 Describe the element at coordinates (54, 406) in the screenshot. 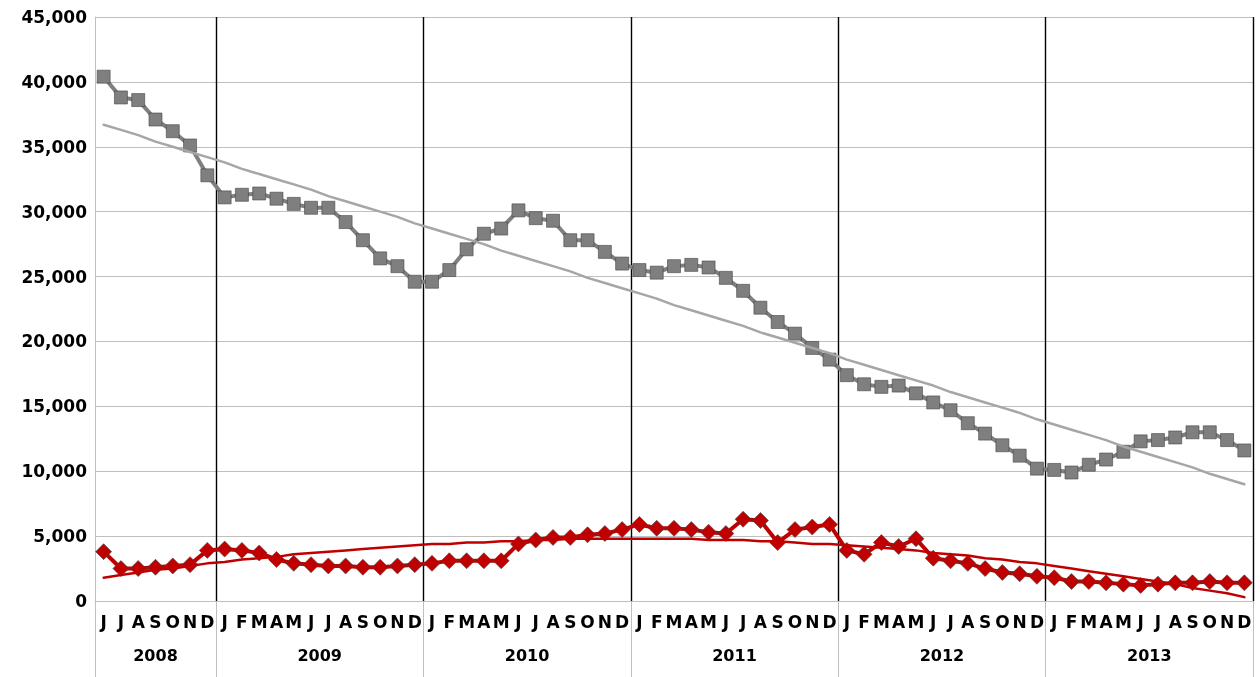

I see `y-tick-label: 15,000` at that location.